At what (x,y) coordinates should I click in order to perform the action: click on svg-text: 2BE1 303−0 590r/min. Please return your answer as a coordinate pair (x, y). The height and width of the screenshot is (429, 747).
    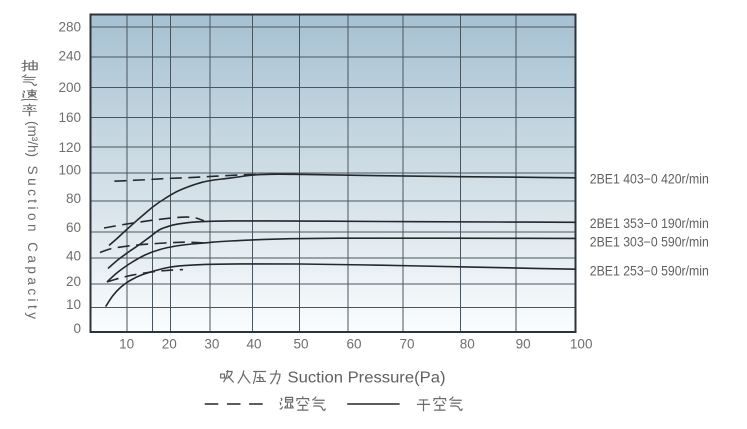
    Looking at the image, I should click on (649, 241).